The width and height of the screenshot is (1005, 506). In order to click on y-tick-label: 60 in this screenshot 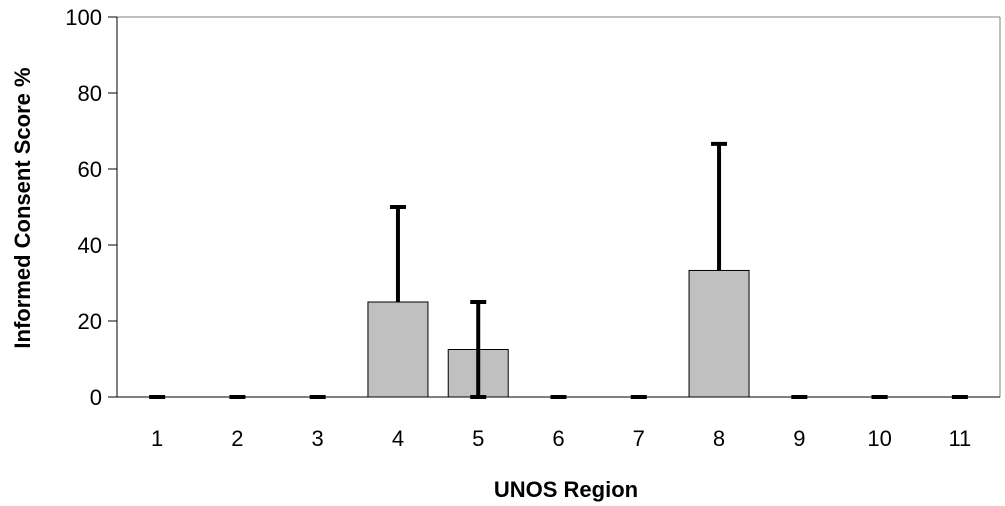, I will do `click(90, 169)`.